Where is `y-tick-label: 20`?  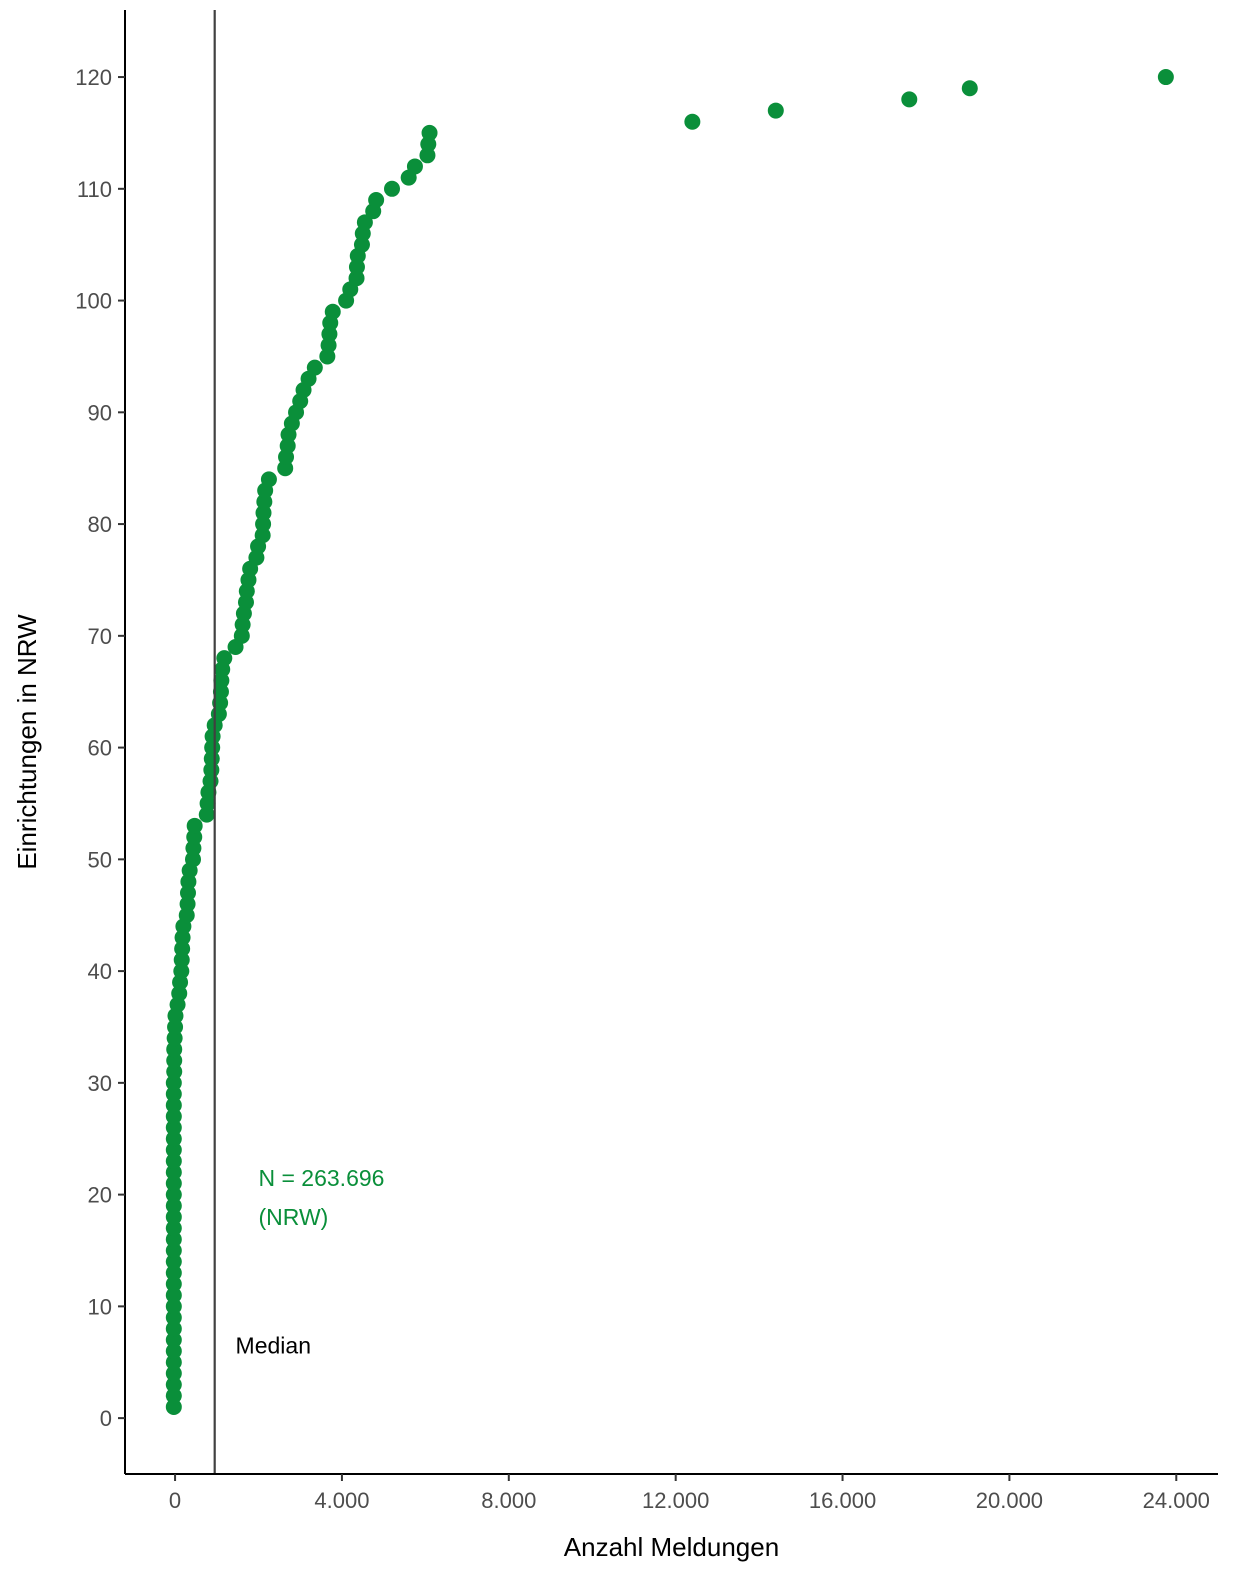
y-tick-label: 20 is located at coordinates (100, 1195).